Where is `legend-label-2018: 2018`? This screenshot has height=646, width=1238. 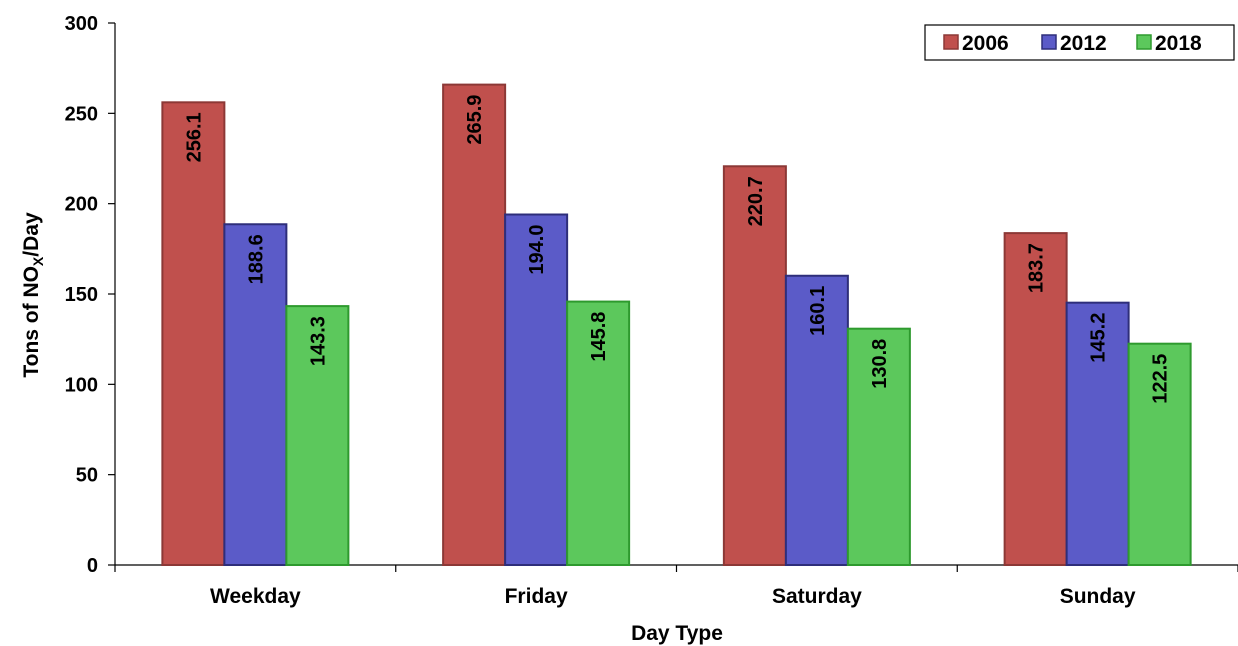
legend-label-2018: 2018 is located at coordinates (1178, 43).